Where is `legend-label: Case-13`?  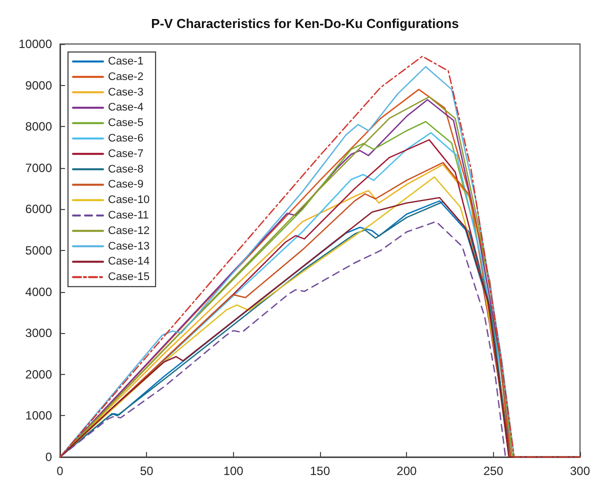
legend-label: Case-13 is located at coordinates (129, 246).